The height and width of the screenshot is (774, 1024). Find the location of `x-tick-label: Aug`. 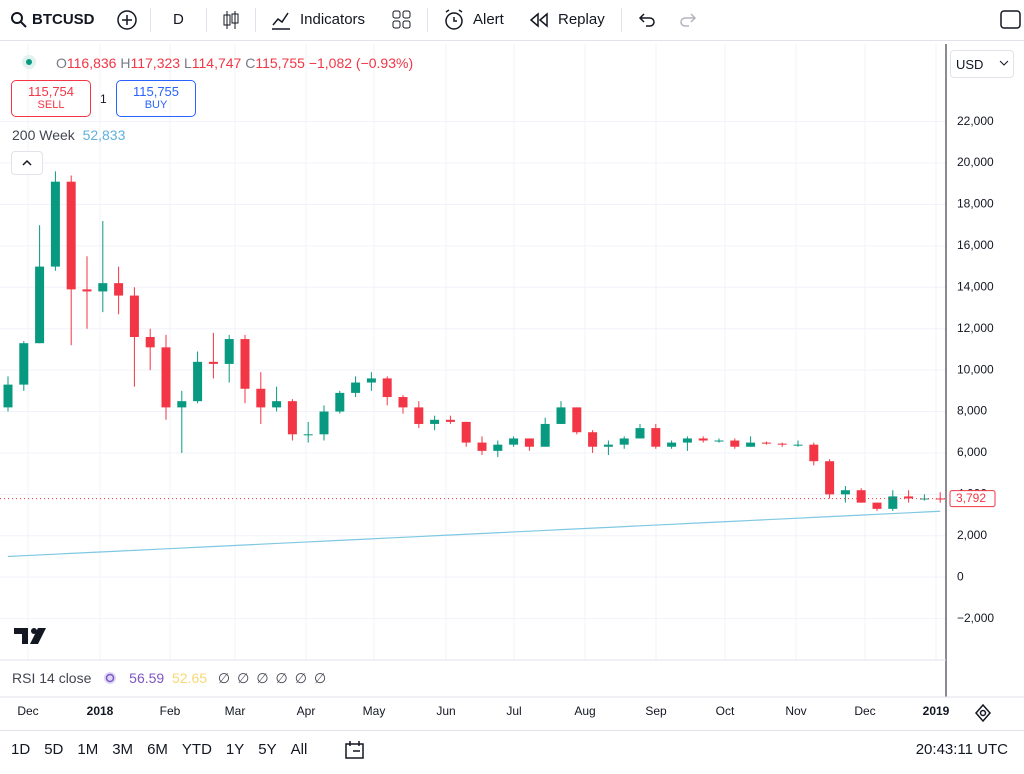

x-tick-label: Aug is located at coordinates (584, 711).